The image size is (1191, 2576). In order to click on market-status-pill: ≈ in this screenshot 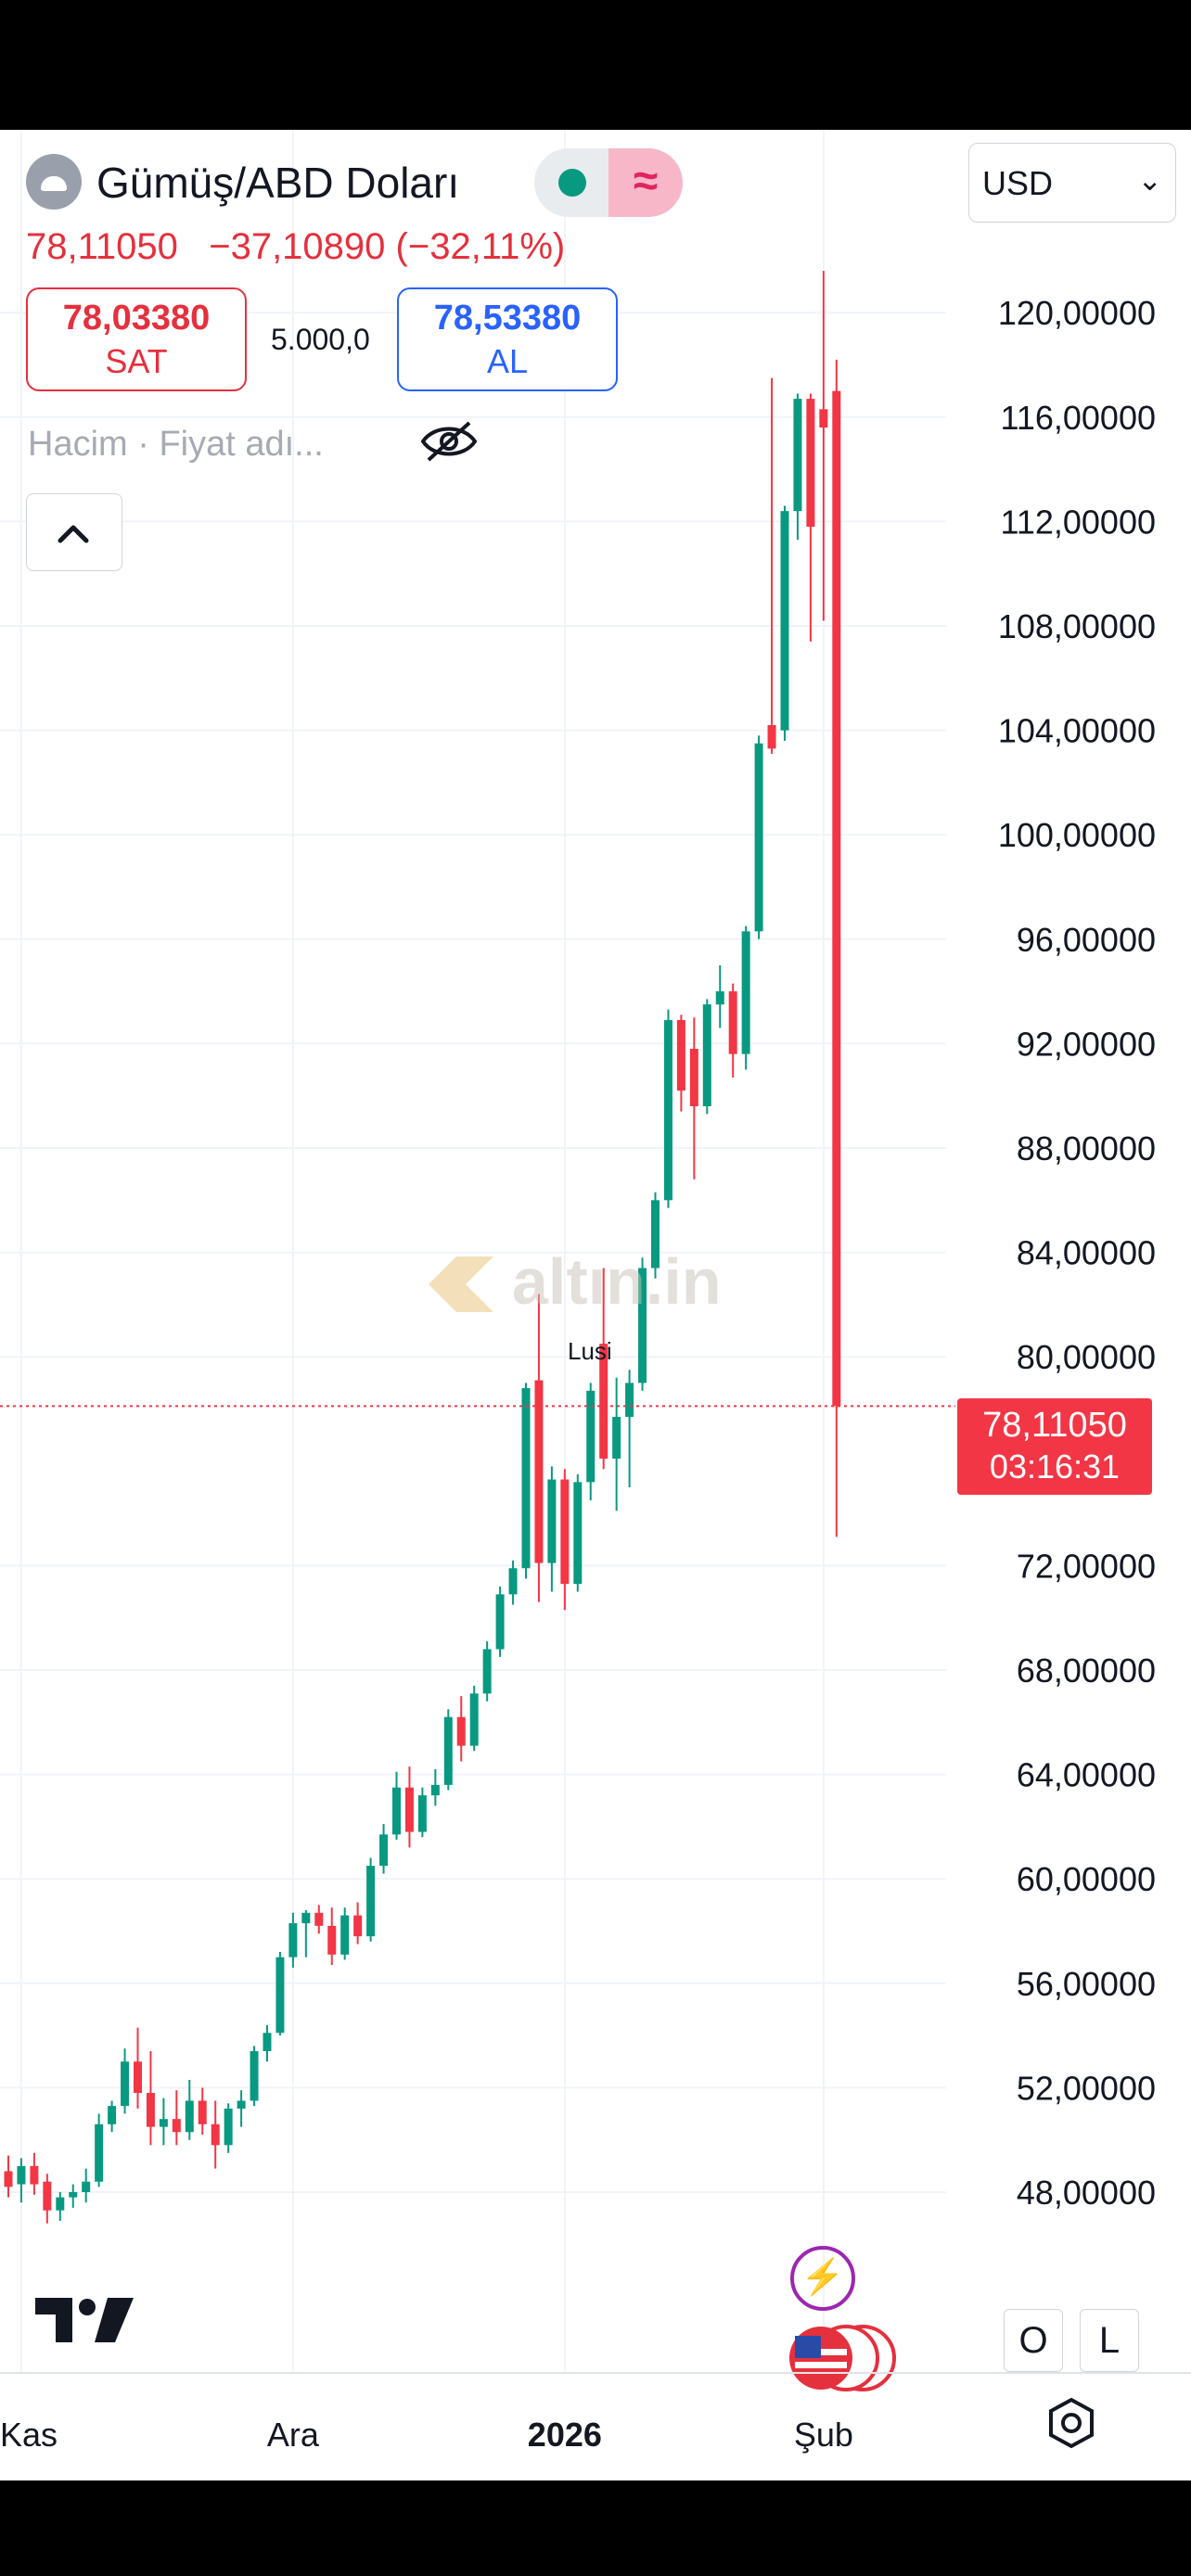, I will do `click(608, 182)`.